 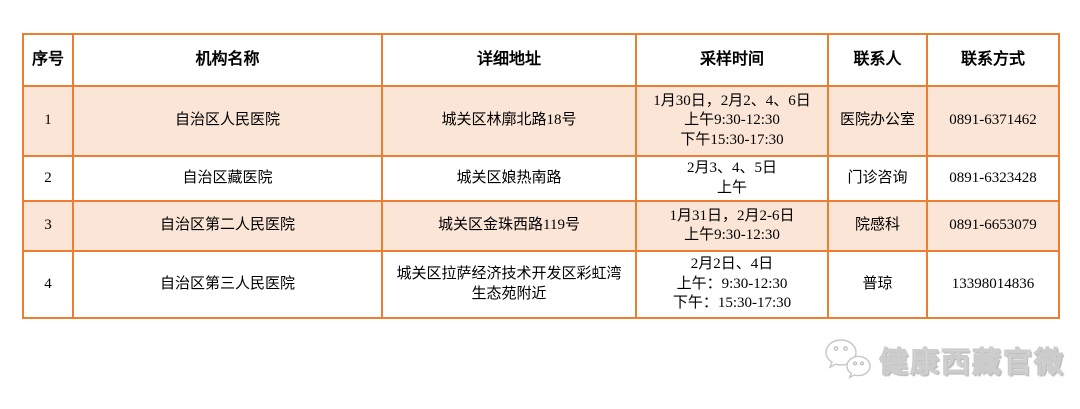 What do you see at coordinates (227, 121) in the screenshot?
I see `cell-institution: 自治区人民医院` at bounding box center [227, 121].